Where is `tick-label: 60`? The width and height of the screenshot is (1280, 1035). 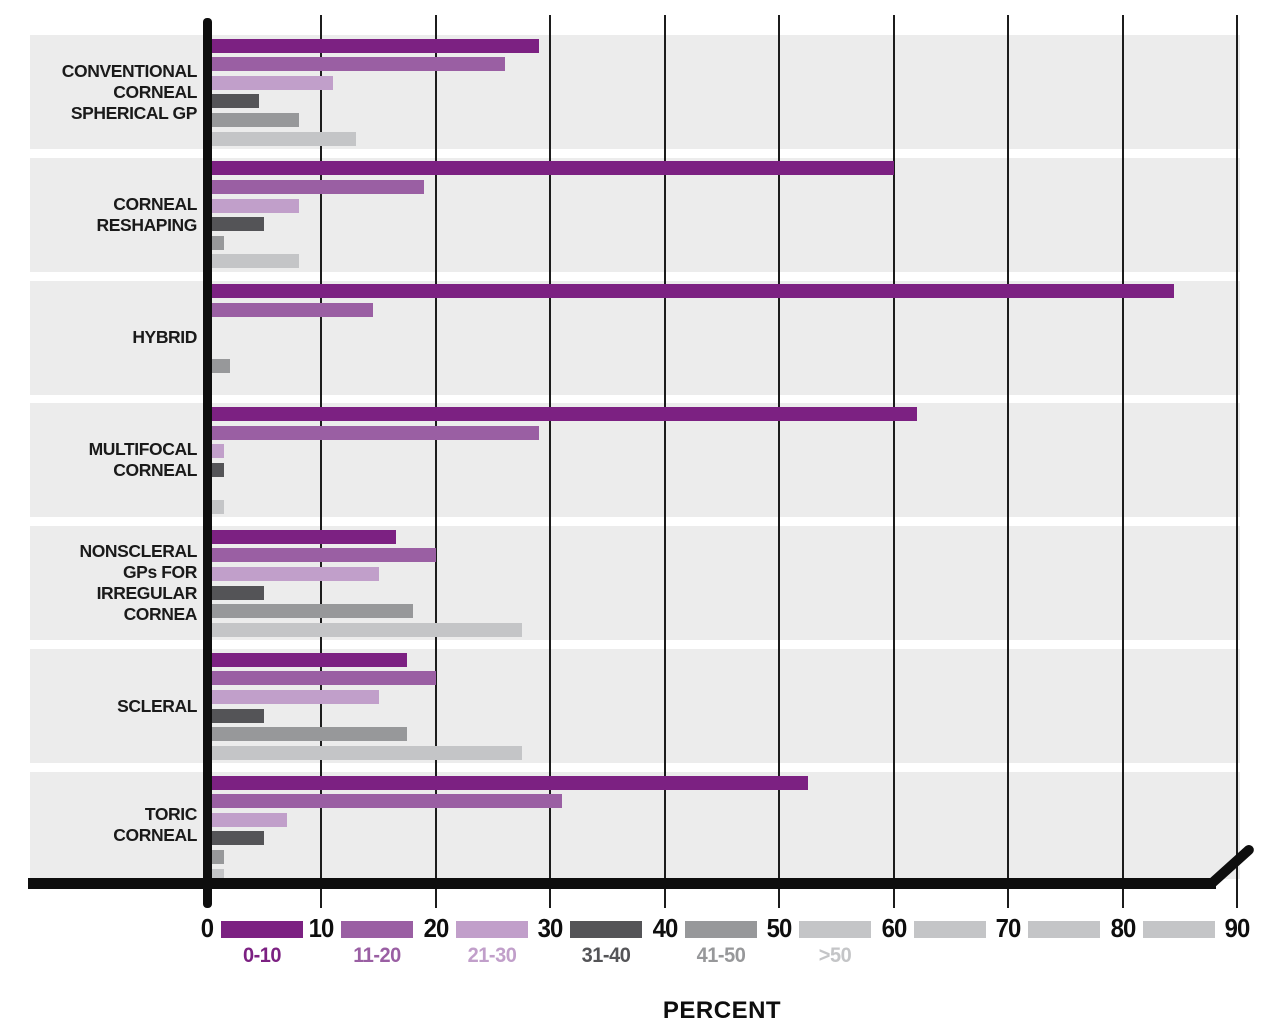
tick-label: 60 is located at coordinates (894, 928).